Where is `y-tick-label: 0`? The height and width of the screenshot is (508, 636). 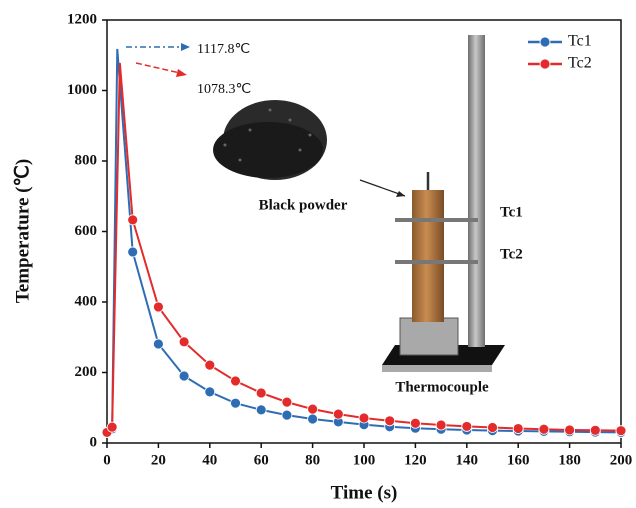
y-tick-label: 0 is located at coordinates (94, 442).